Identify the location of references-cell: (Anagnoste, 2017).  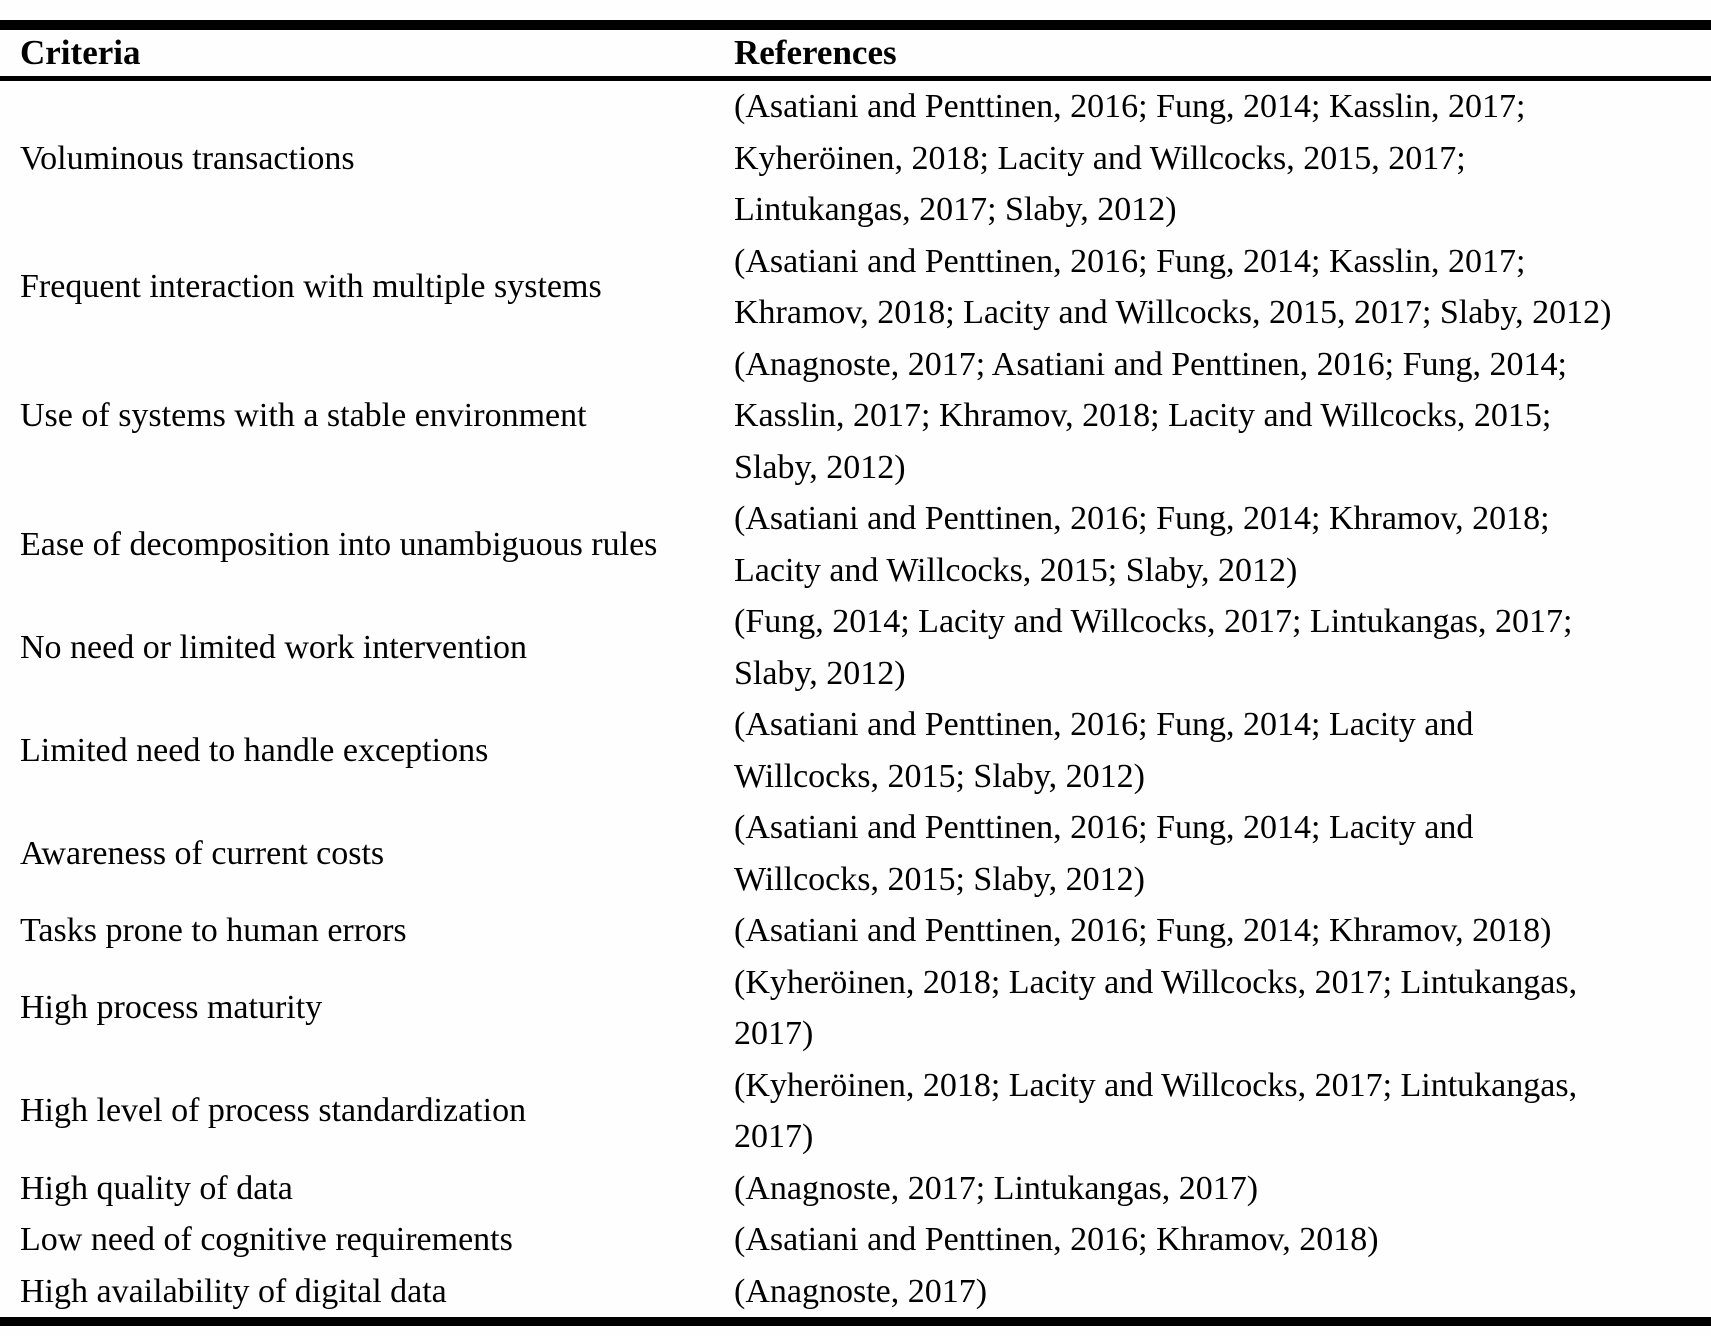
(1222, 1292).